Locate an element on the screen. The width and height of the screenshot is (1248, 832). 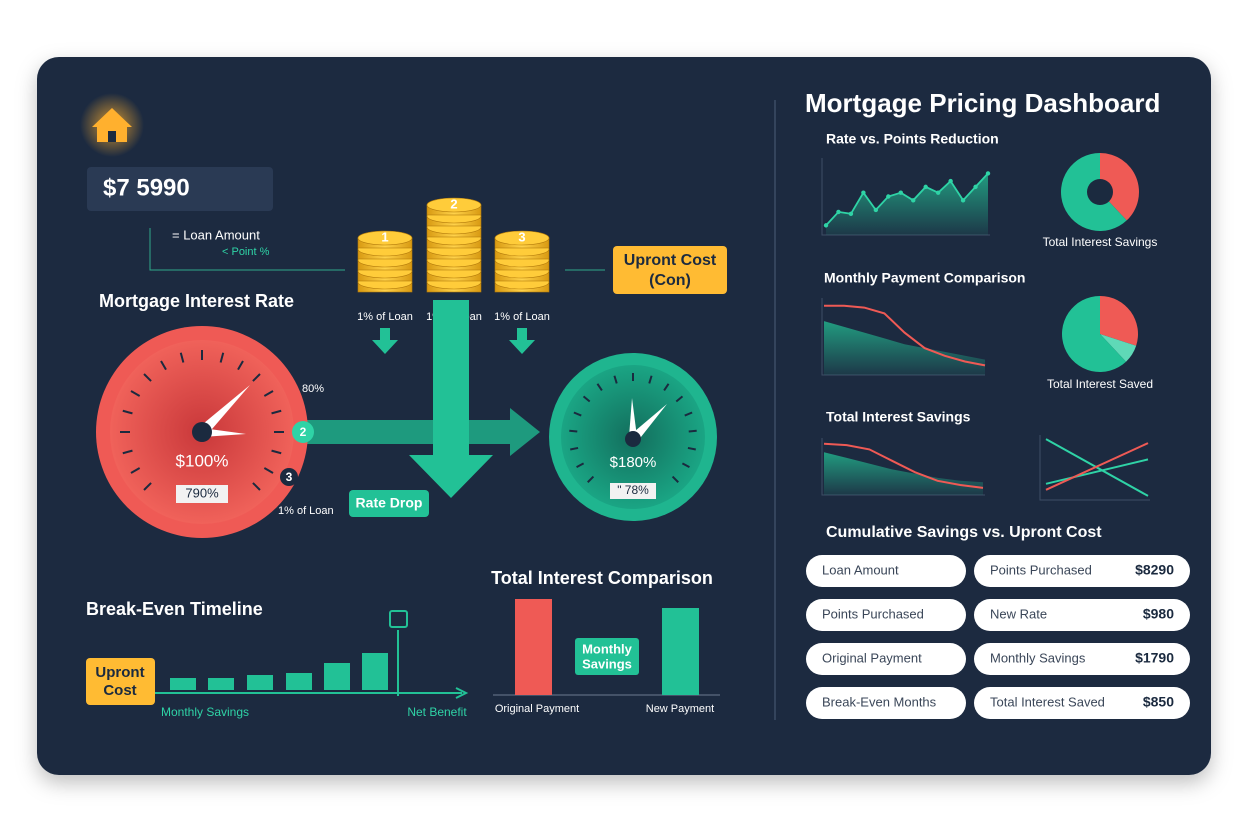
needle is located at coordinates (224, 432).